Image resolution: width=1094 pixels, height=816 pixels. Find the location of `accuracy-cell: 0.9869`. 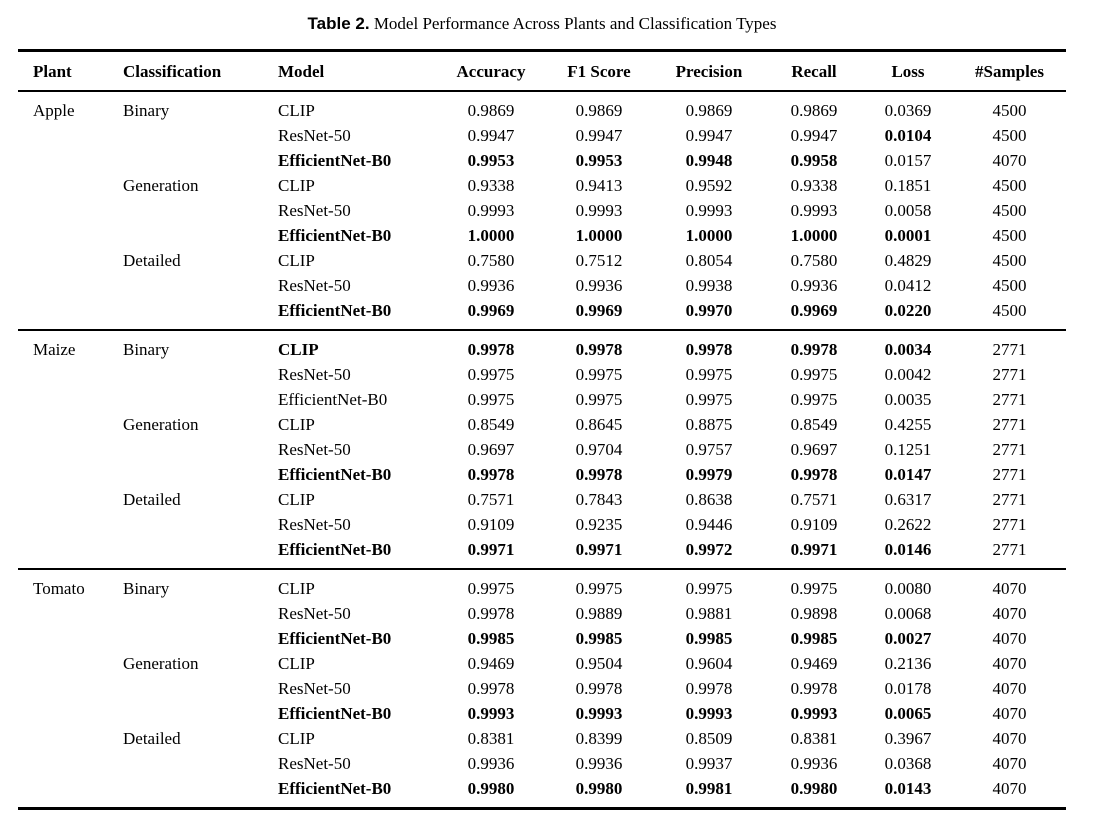

accuracy-cell: 0.9869 is located at coordinates (491, 110).